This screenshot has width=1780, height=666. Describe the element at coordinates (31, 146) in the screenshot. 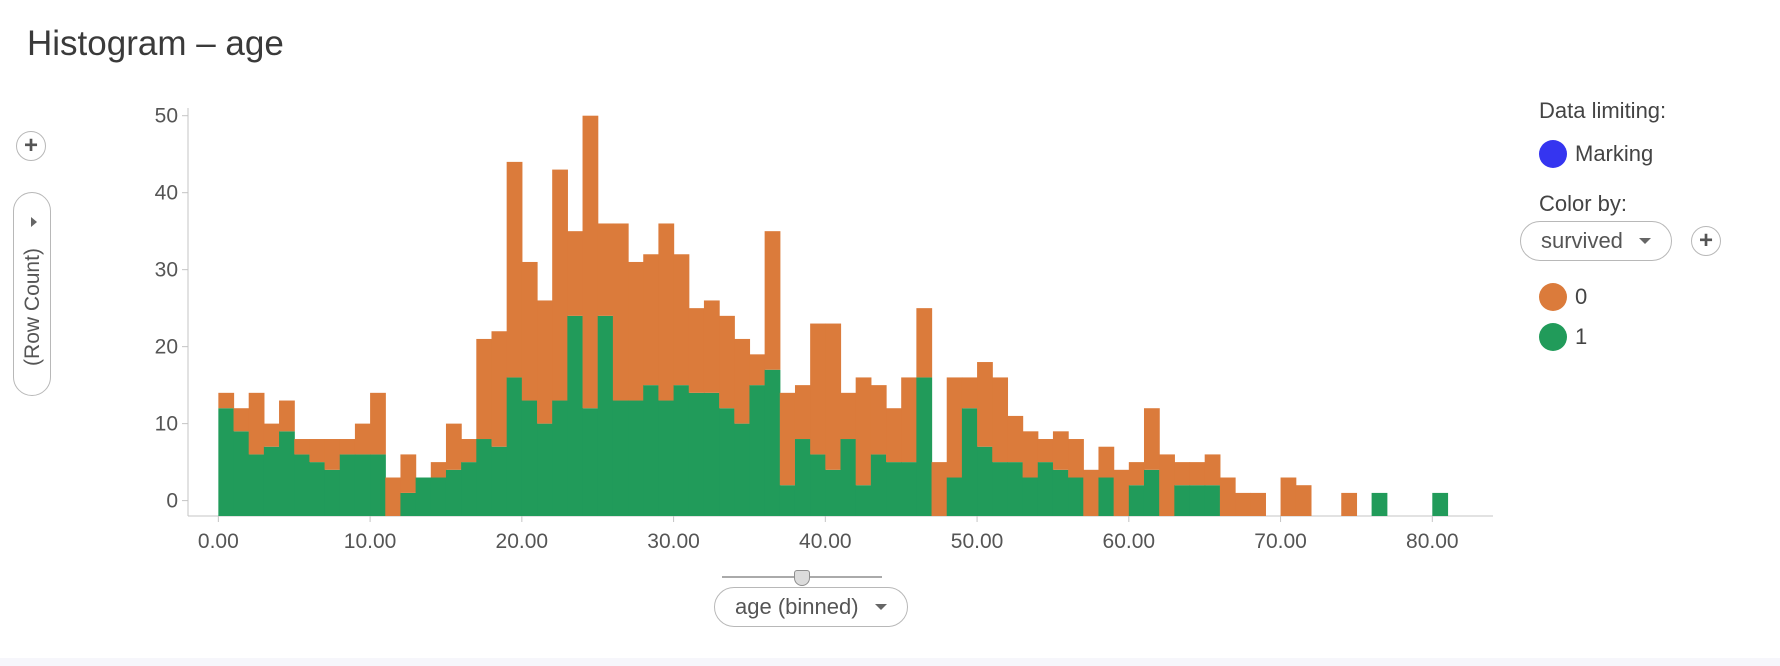

I see `add-y-axis-button: +` at that location.